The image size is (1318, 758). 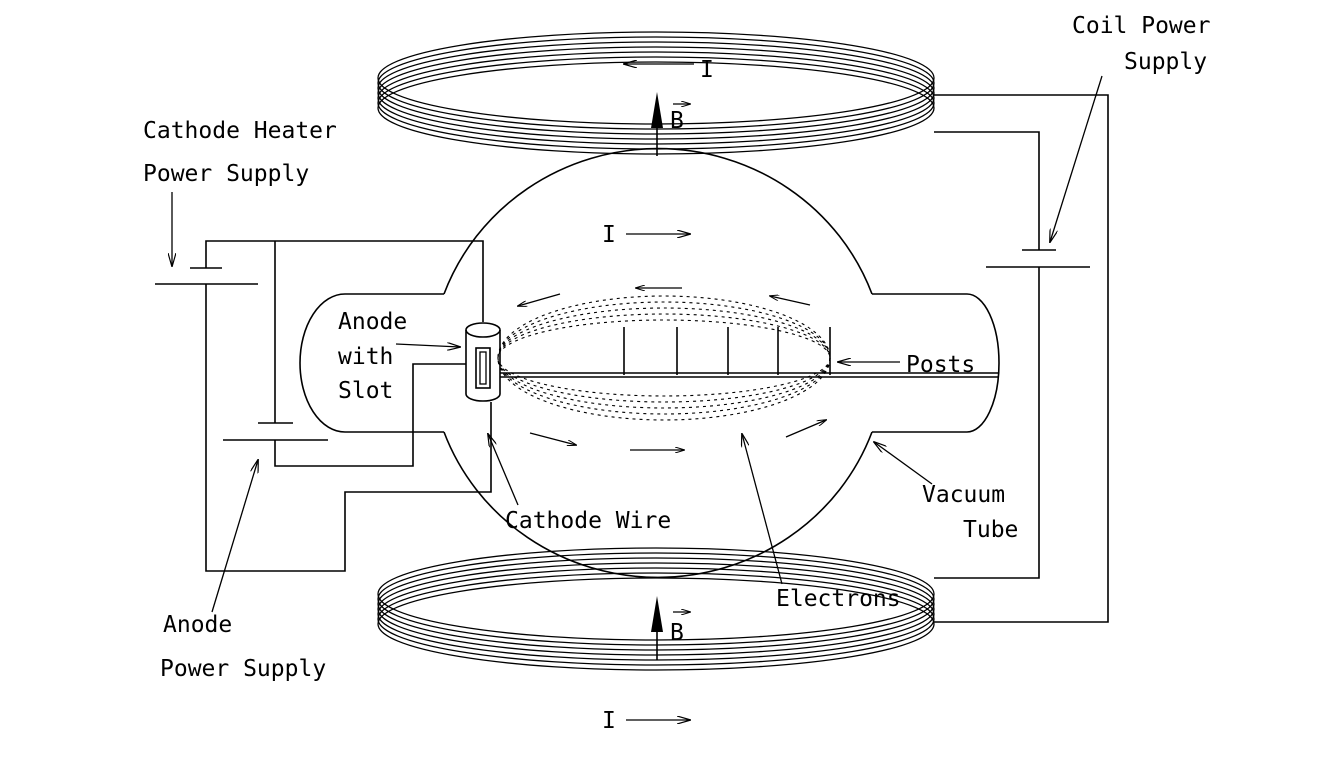 What do you see at coordinates (427, 345) in the screenshot?
I see `anode-pointer` at bounding box center [427, 345].